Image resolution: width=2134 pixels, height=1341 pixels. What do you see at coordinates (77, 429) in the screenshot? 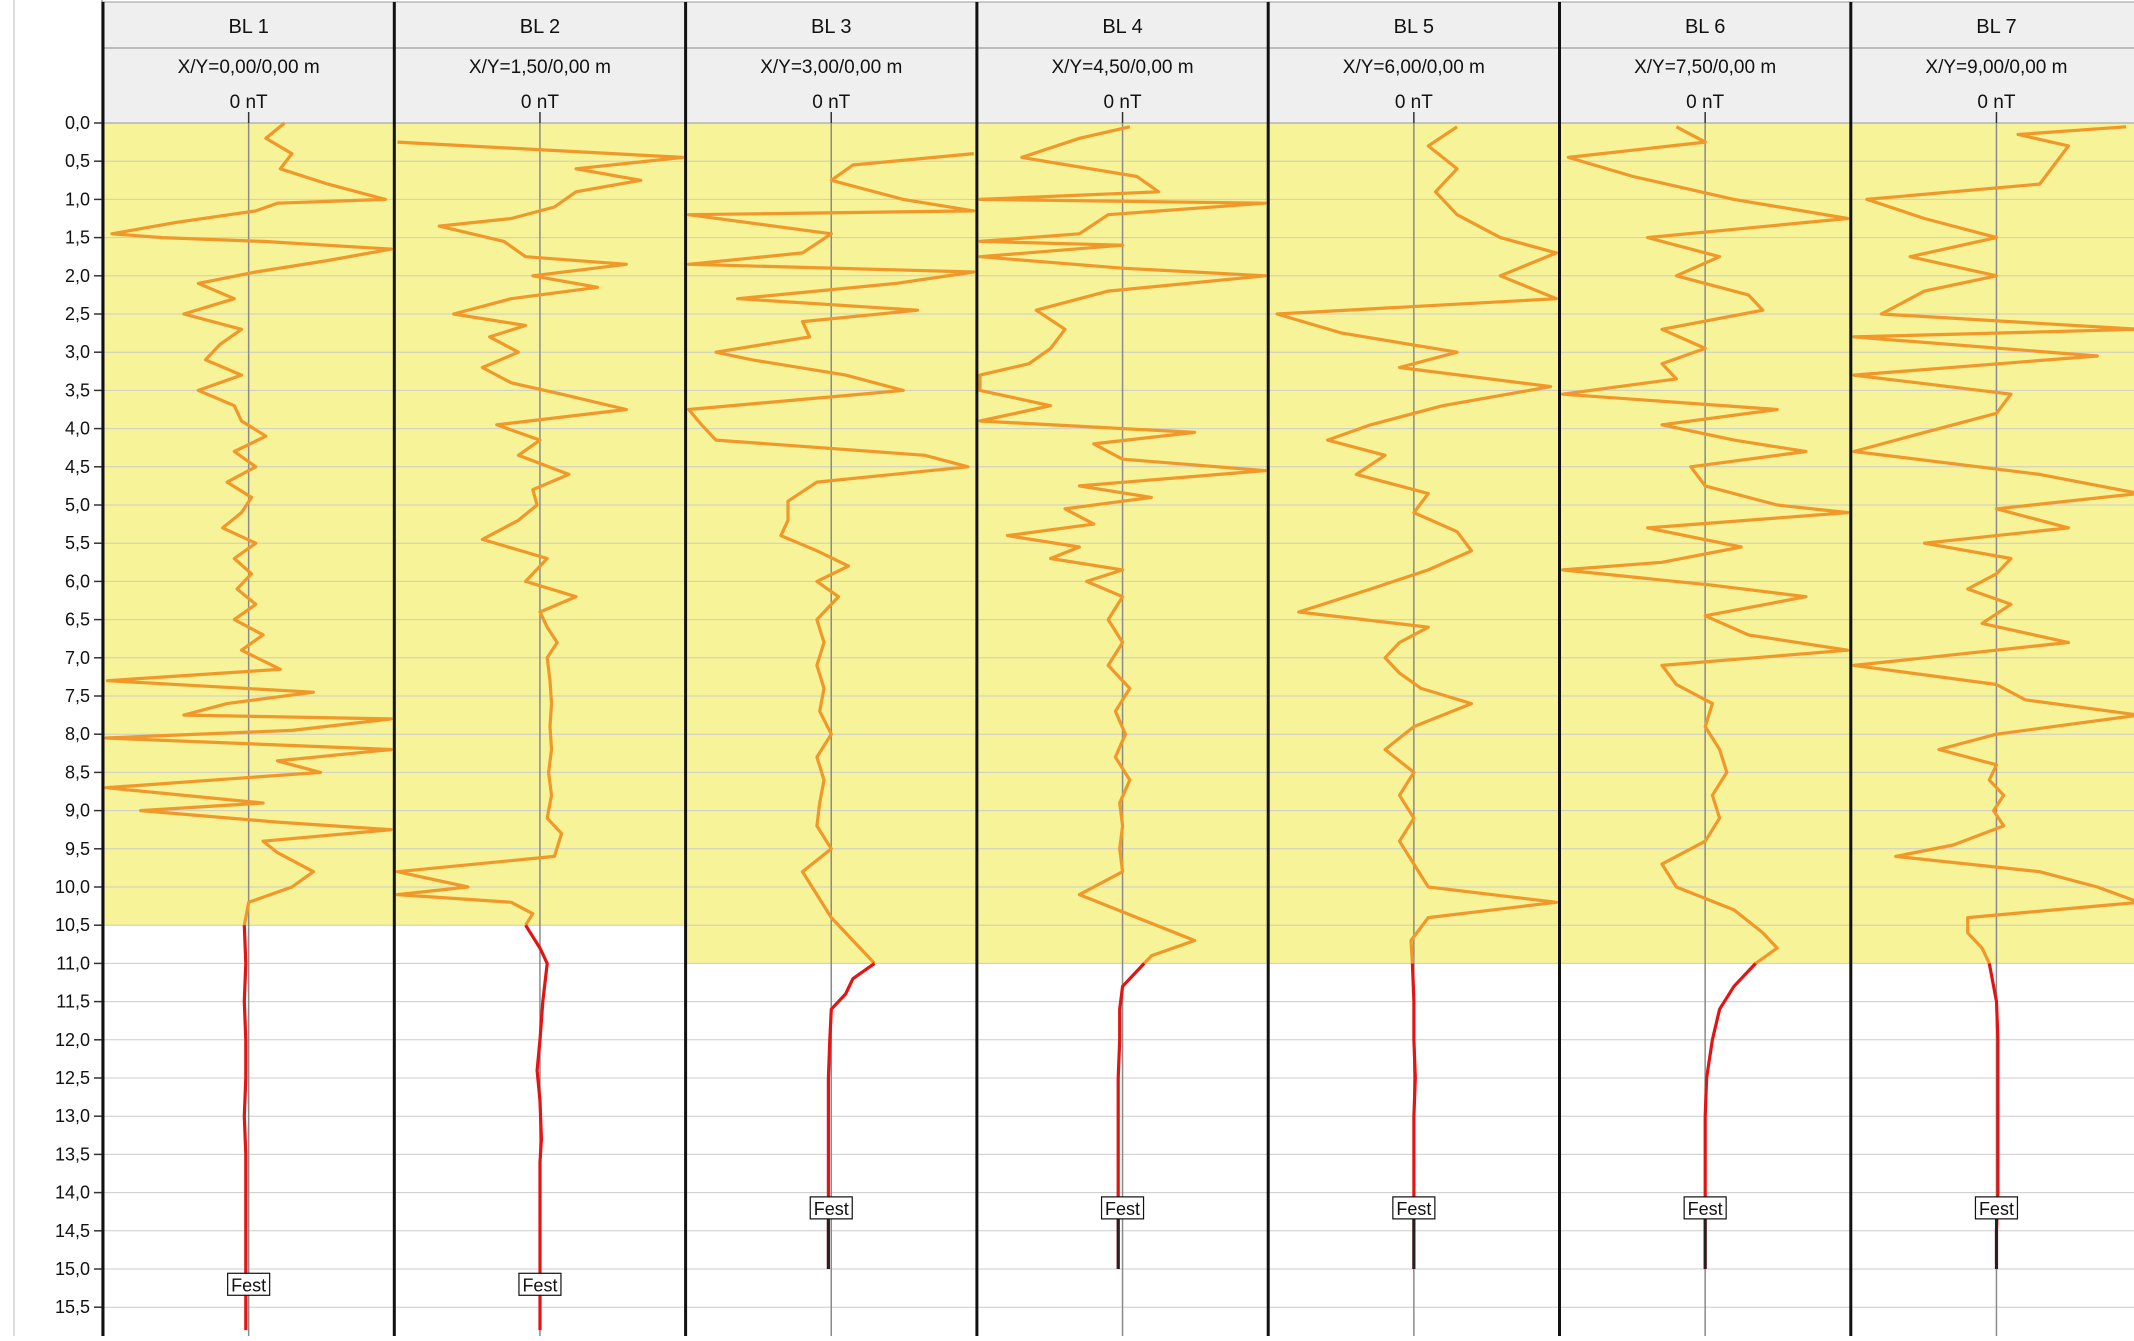
I see `y-tick-label: 4,0` at bounding box center [77, 429].